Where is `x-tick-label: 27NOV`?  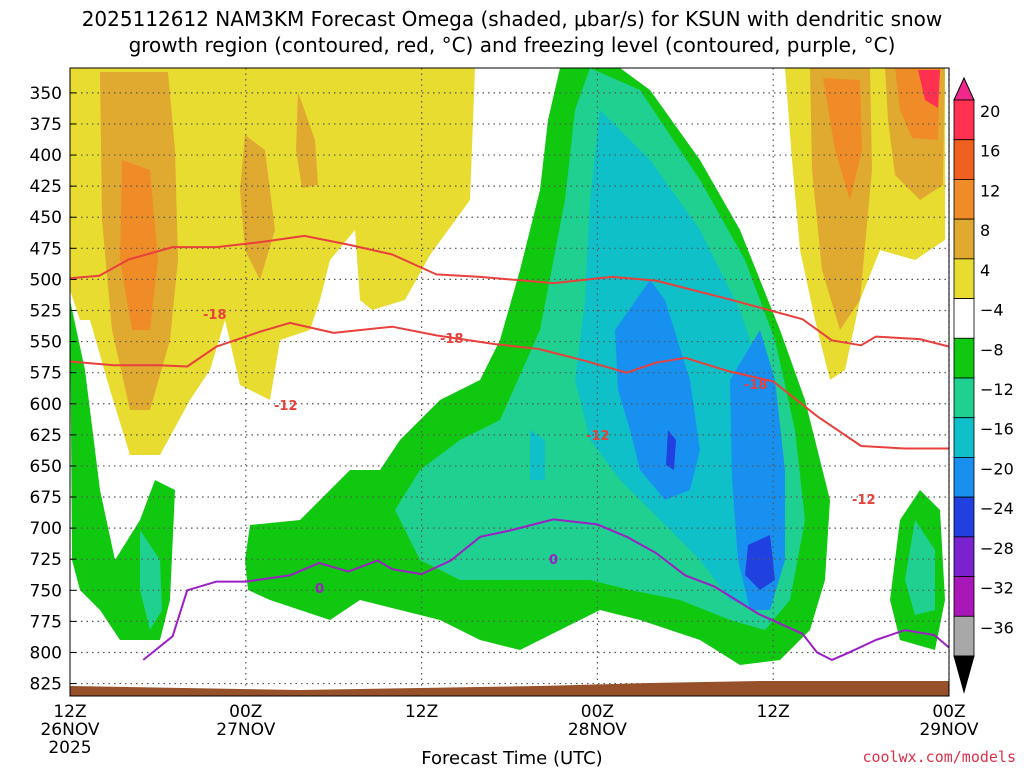 x-tick-label: 27NOV is located at coordinates (245, 730).